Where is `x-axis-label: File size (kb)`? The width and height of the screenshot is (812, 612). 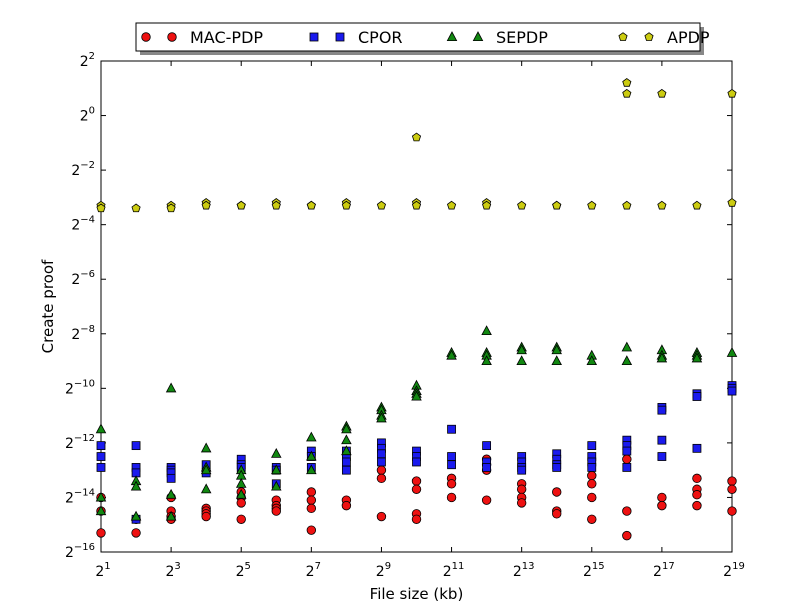
x-axis-label: File size (kb) is located at coordinates (417, 594).